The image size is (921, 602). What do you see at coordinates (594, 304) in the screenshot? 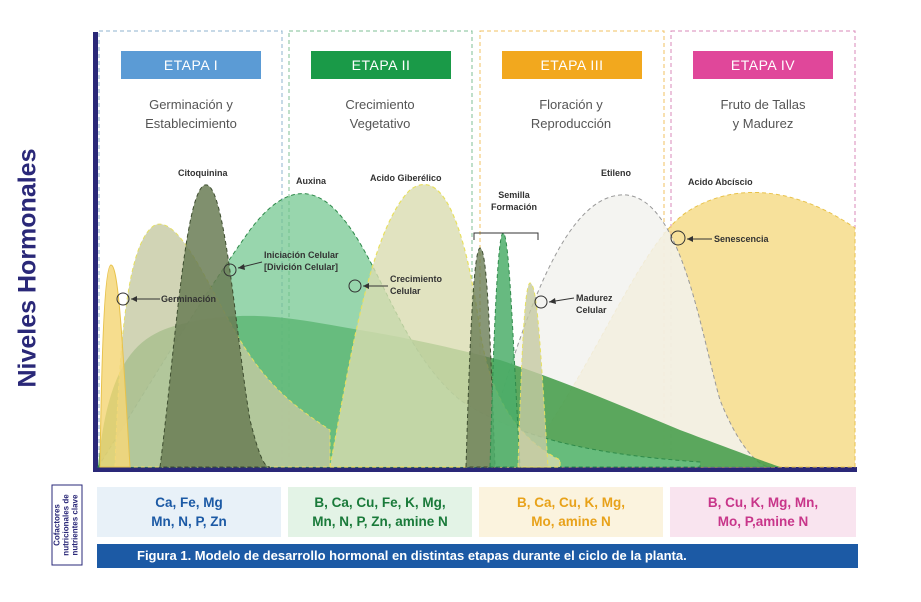
I see `label-madurez-celular: Madurez Celular` at bounding box center [594, 304].